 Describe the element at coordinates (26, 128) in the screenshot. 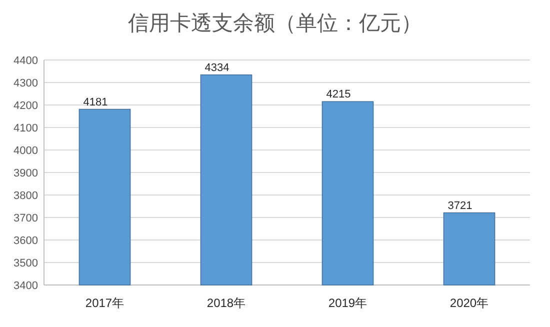

I see `y-tick-label: 4100` at that location.